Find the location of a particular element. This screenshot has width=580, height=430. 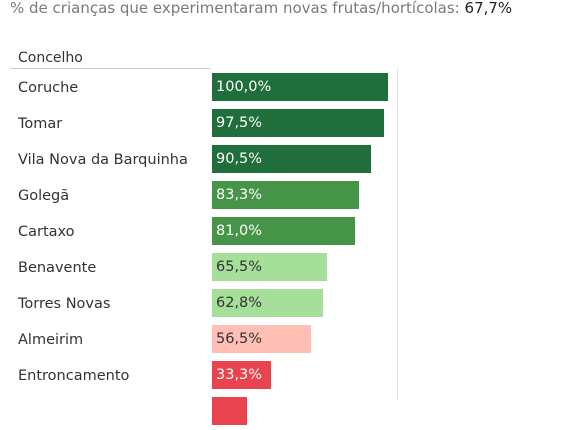

bar: 83,3% is located at coordinates (285, 195).